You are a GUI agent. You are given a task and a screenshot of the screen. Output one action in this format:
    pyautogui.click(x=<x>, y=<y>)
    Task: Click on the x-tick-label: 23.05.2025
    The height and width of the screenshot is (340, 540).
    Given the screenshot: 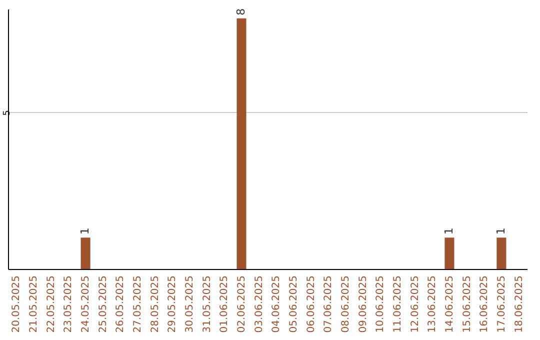 What is the action you would take?
    pyautogui.click(x=68, y=304)
    